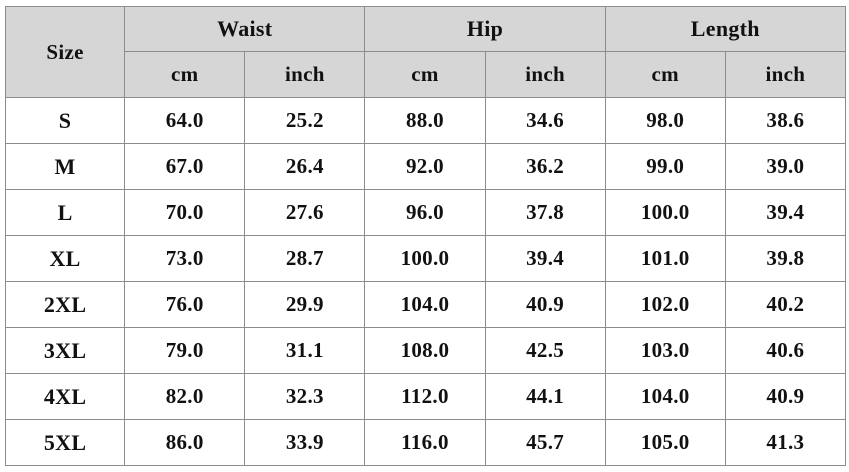 Image resolution: width=849 pixels, height=472 pixels. Describe the element at coordinates (725, 29) in the screenshot. I see `length-group-header: Length` at that location.